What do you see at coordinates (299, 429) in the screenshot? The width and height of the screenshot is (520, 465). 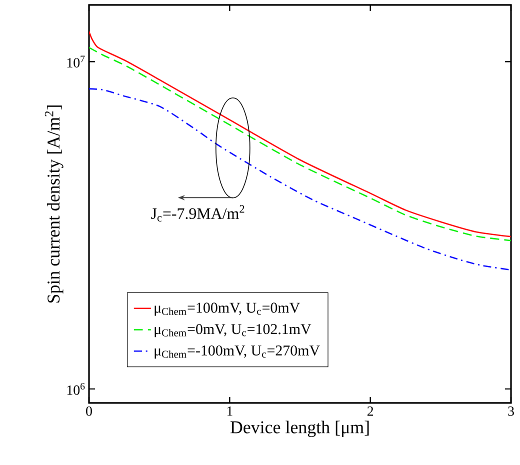 I see `x-axis-title: Device length [μm]` at bounding box center [299, 429].